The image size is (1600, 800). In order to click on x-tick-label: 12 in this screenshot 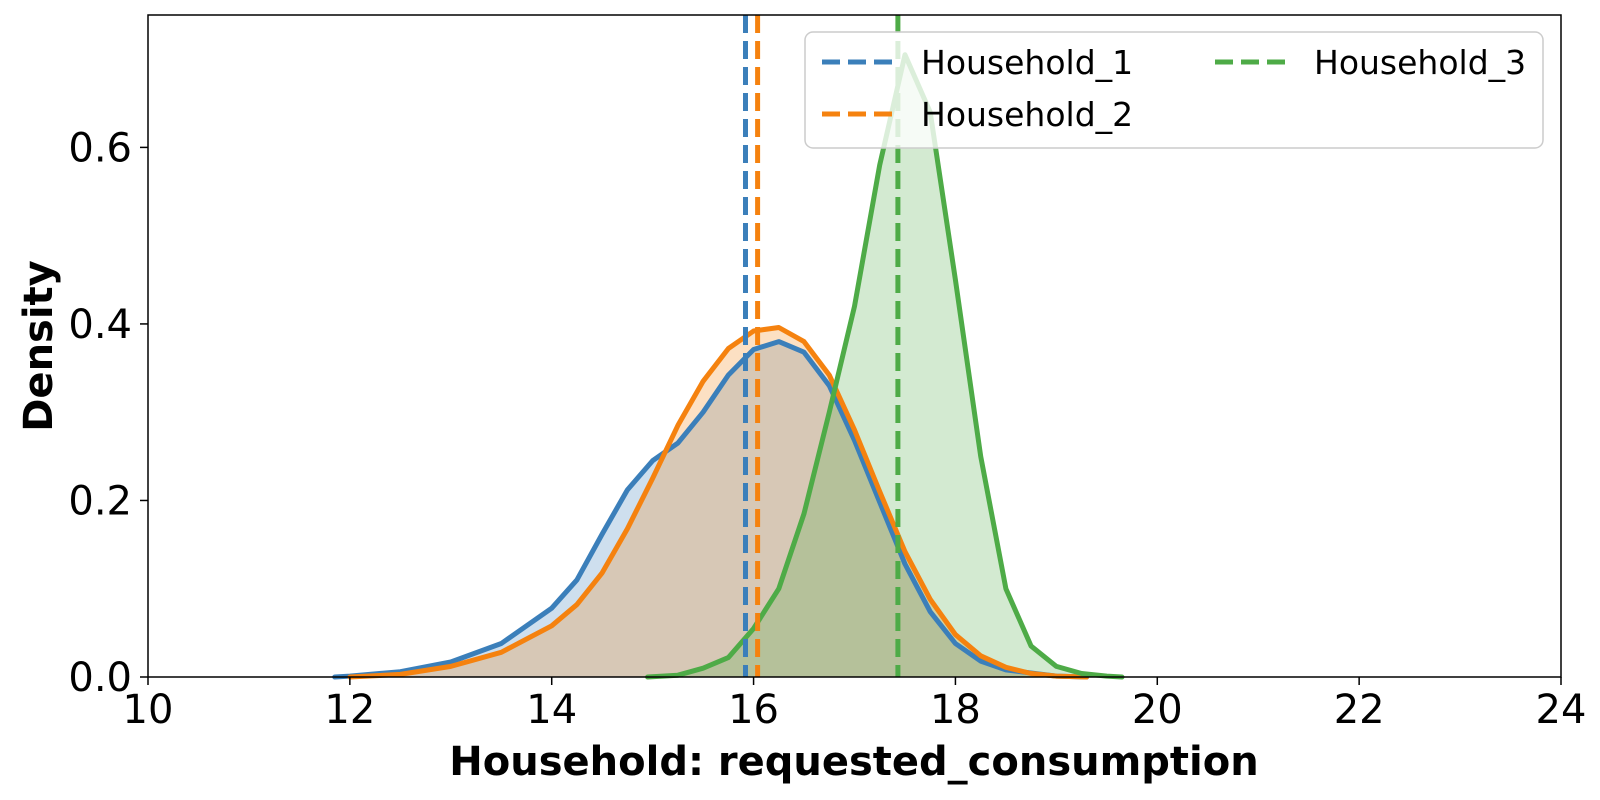, I will do `click(349, 710)`.